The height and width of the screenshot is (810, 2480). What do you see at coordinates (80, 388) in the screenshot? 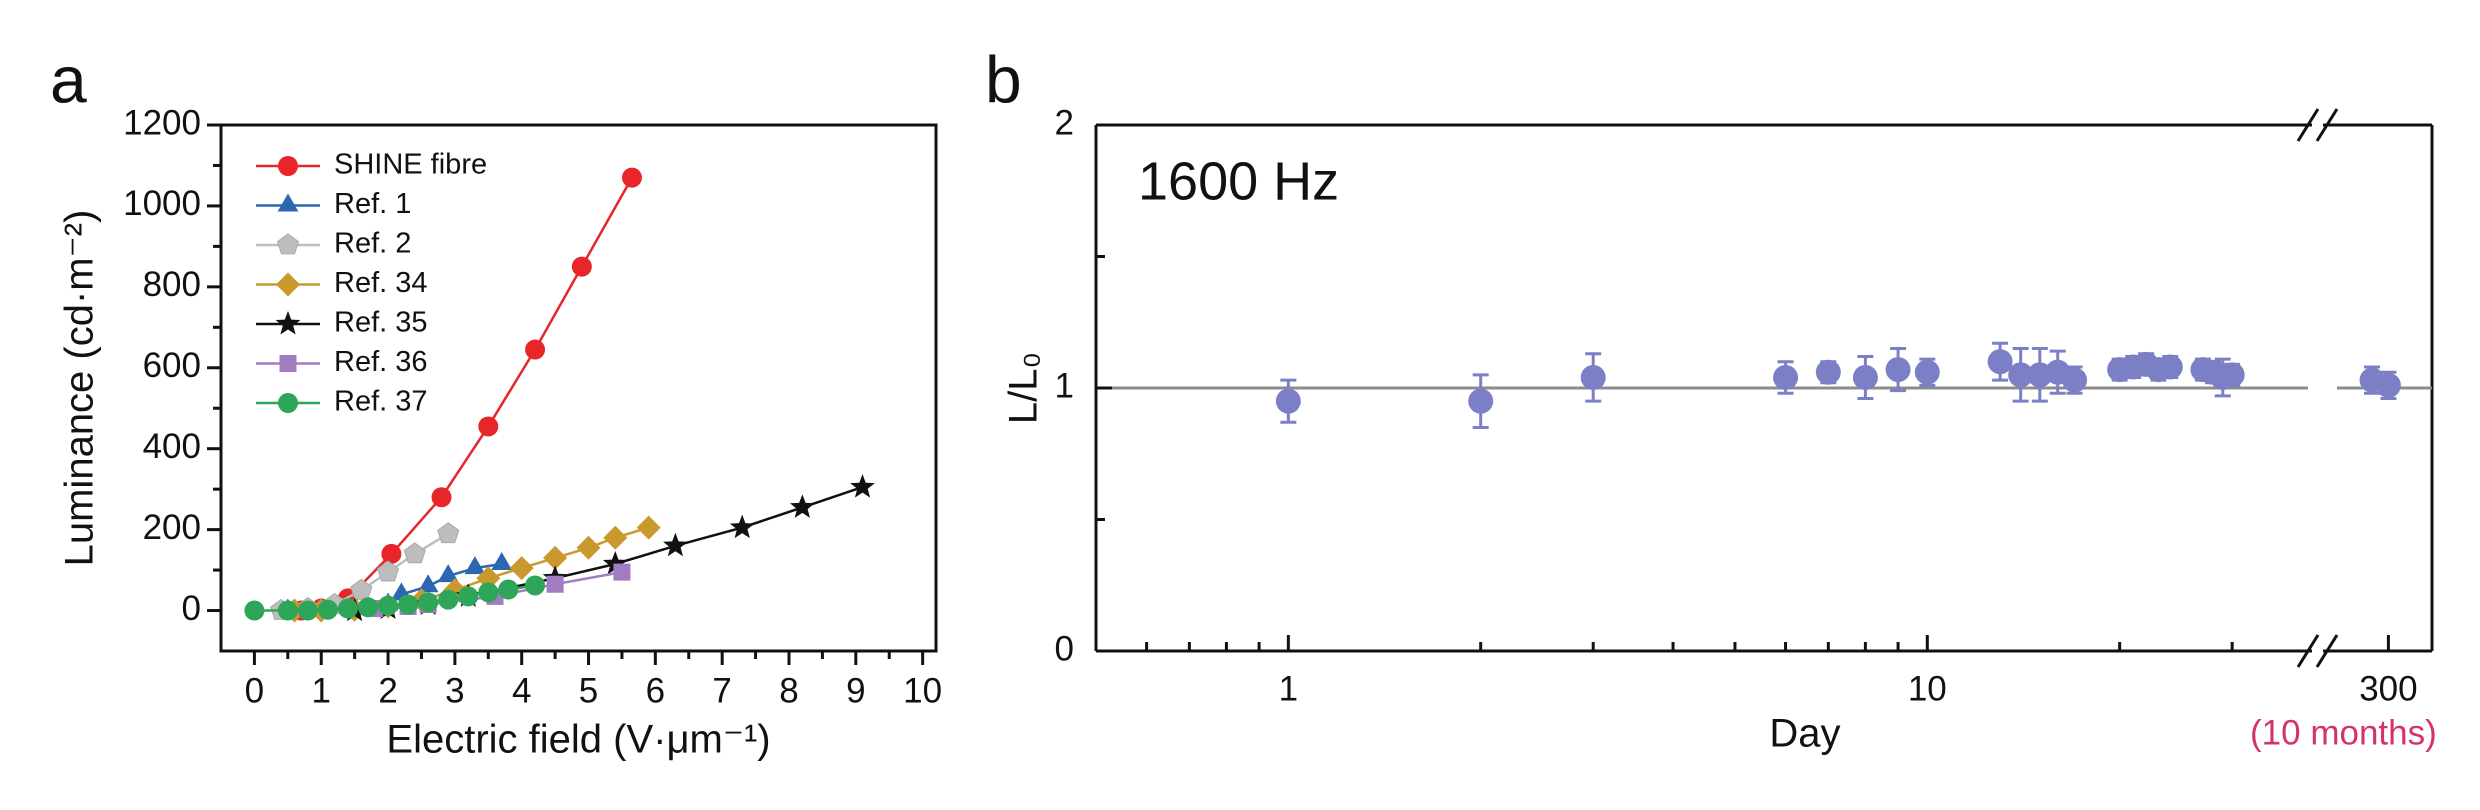
I see `y-axis-label: Luminance (cd·m⁻²)` at bounding box center [80, 388].